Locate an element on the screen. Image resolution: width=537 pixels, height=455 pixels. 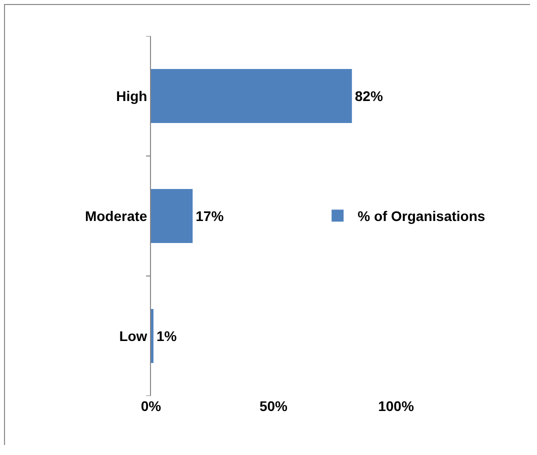
y-tick-label: Low is located at coordinates (133, 336).